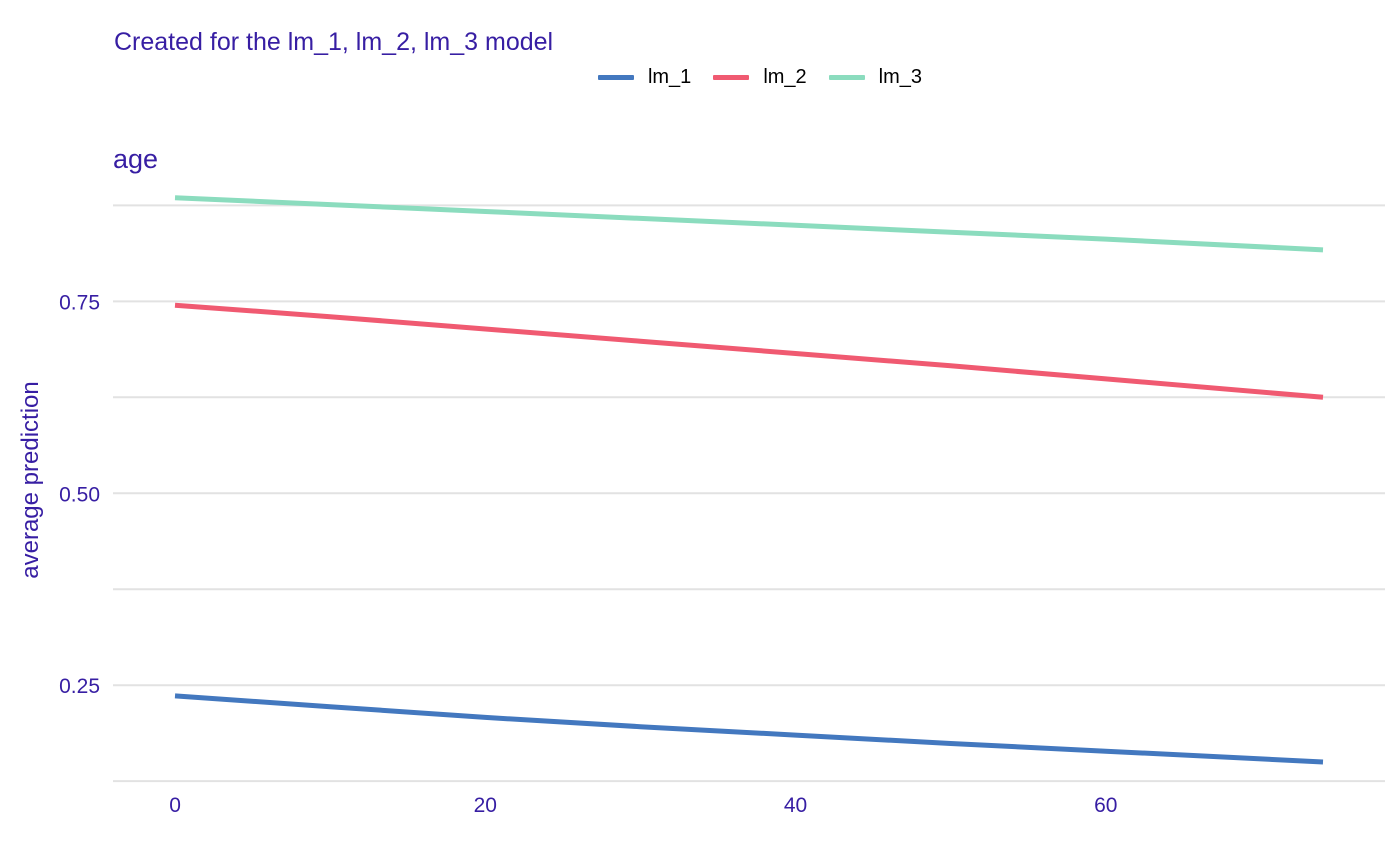 The image size is (1400, 866). I want to click on legend-label-lm-1: lm_1, so click(669, 77).